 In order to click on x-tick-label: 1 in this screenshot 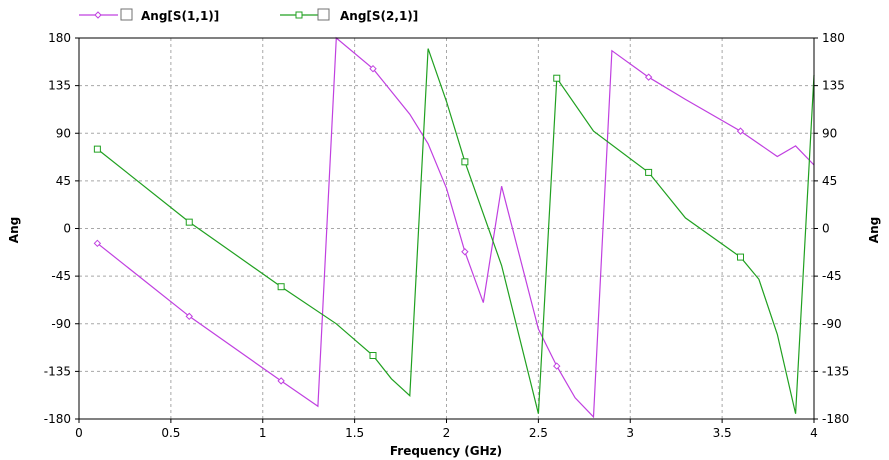, I will do `click(263, 433)`.